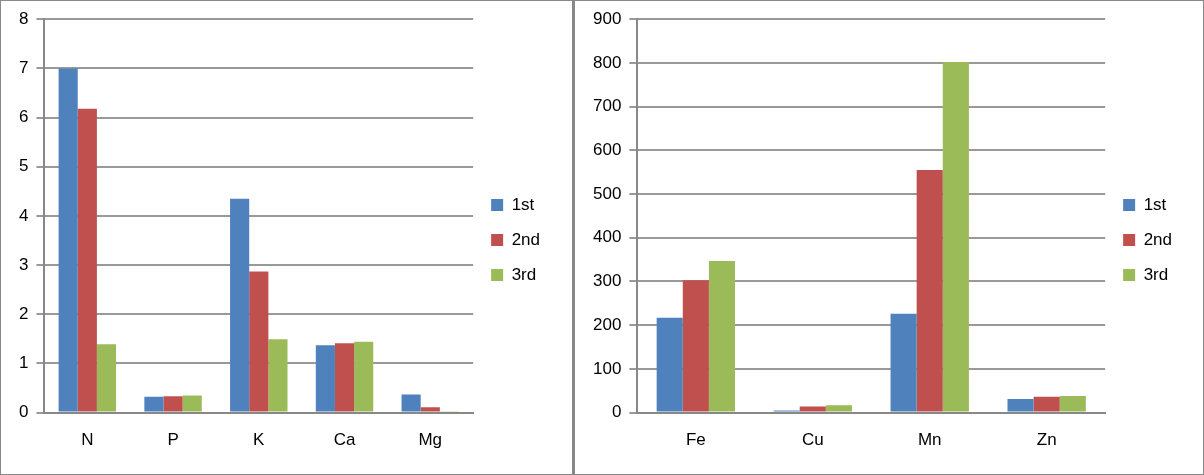 The height and width of the screenshot is (475, 1204). What do you see at coordinates (607, 237) in the screenshot?
I see `y-tick-label: 400` at bounding box center [607, 237].